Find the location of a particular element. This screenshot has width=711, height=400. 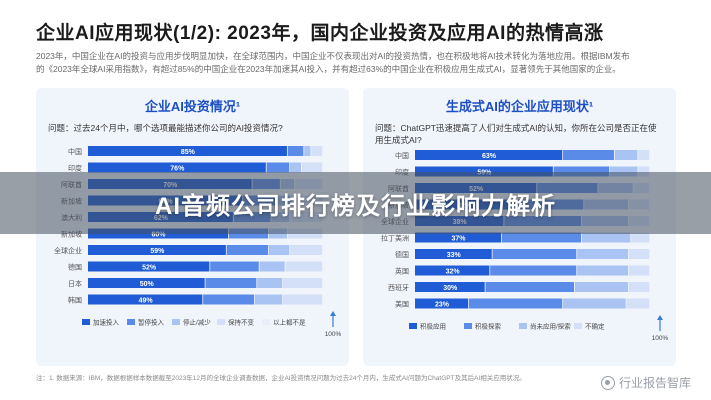

data-label: 23% is located at coordinates (442, 304).